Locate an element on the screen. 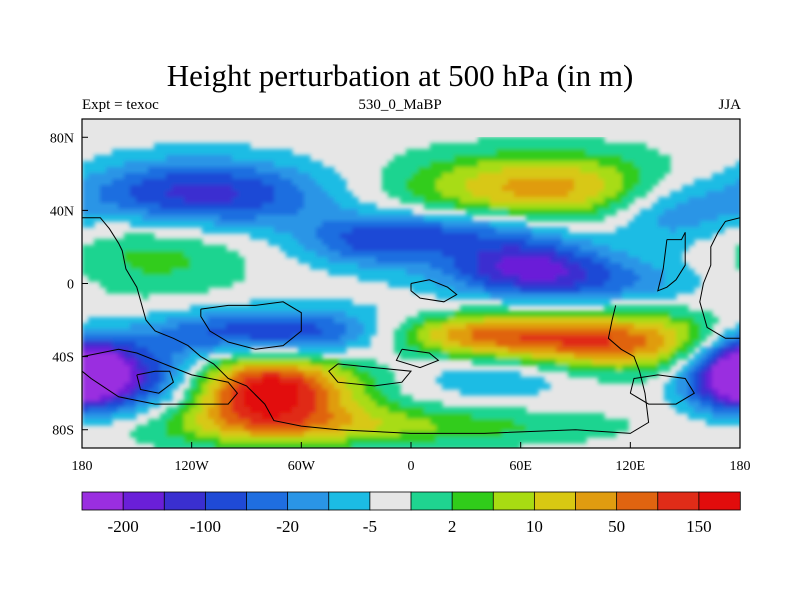 The height and width of the screenshot is (600, 800). y-tick-label: 80N is located at coordinates (62, 138).